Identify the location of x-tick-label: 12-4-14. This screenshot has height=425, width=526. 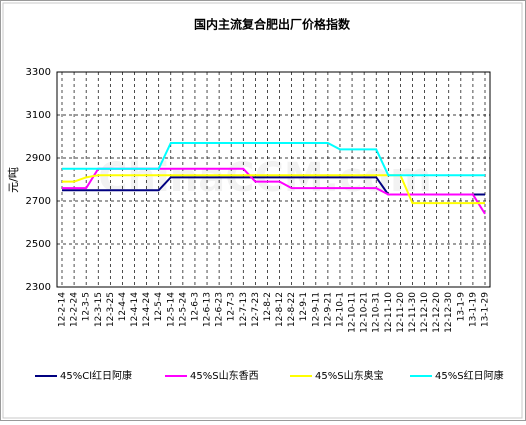
(135, 309).